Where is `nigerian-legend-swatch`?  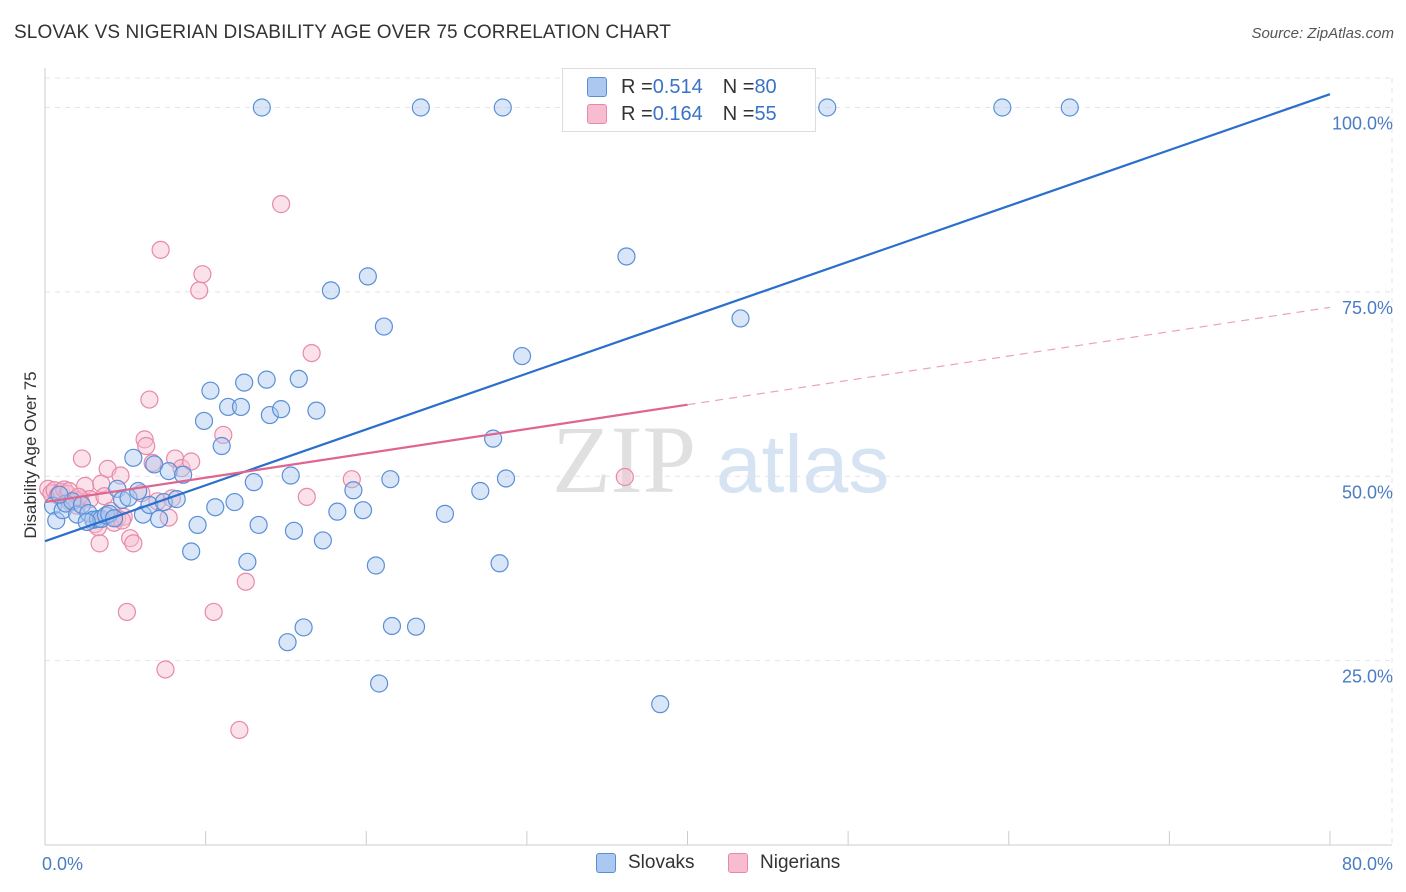
nigerian-legend-swatch is located at coordinates (738, 863).